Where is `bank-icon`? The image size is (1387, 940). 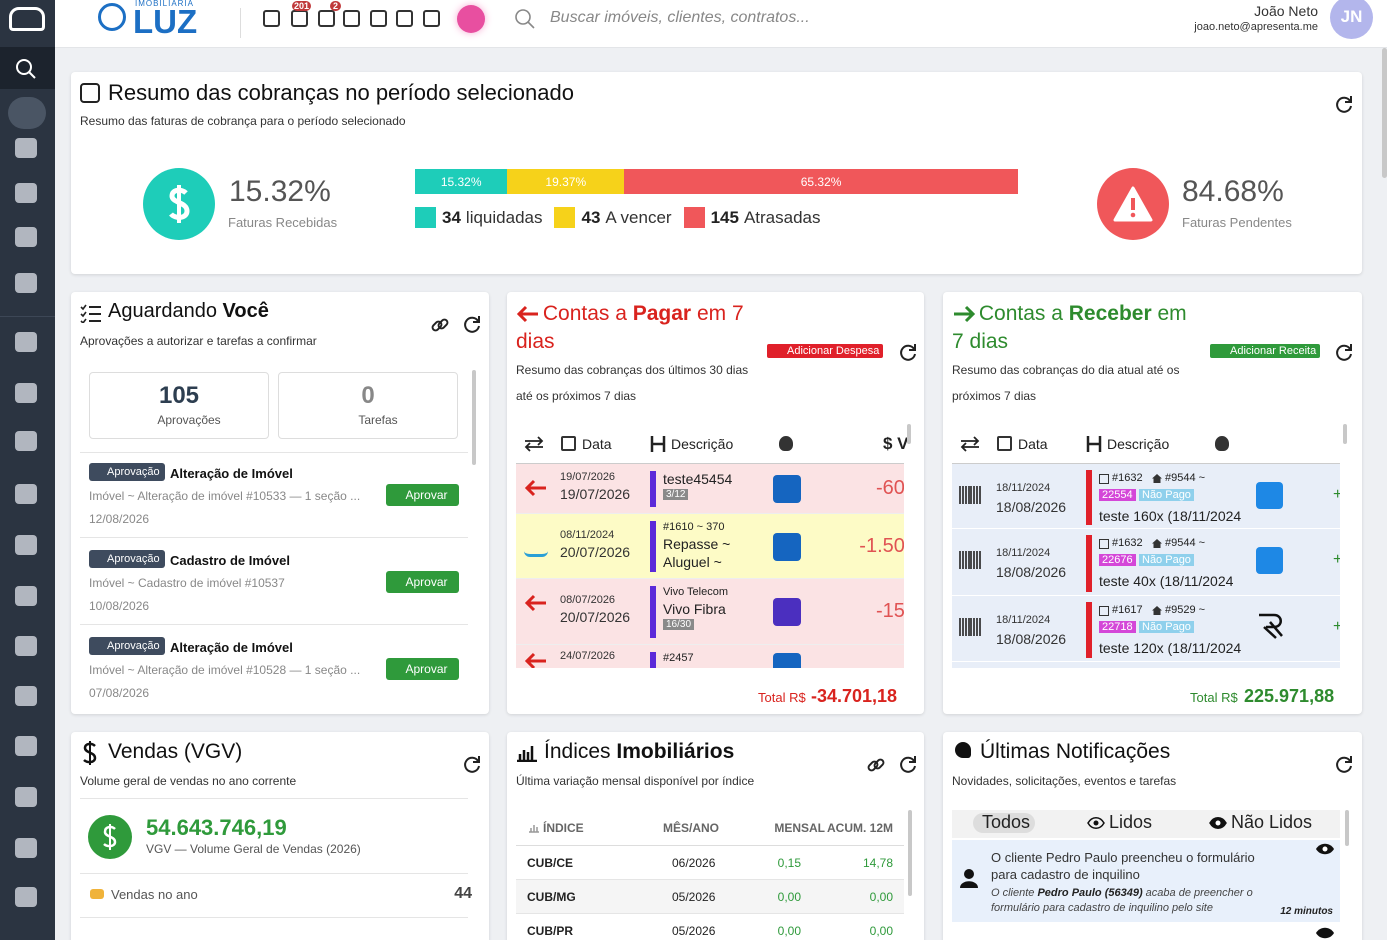 bank-icon is located at coordinates (787, 489).